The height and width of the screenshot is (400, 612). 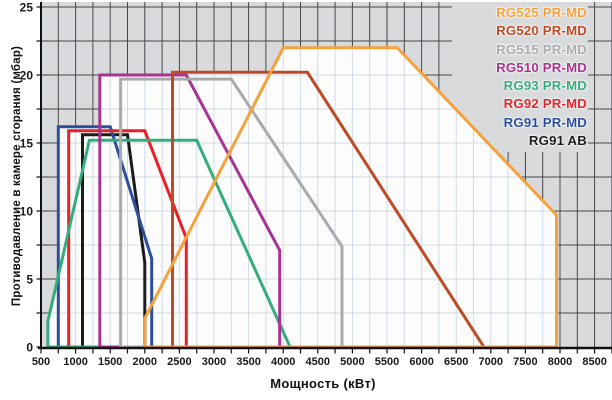 What do you see at coordinates (525, 362) in the screenshot?
I see `x-tick-label: 7500` at bounding box center [525, 362].